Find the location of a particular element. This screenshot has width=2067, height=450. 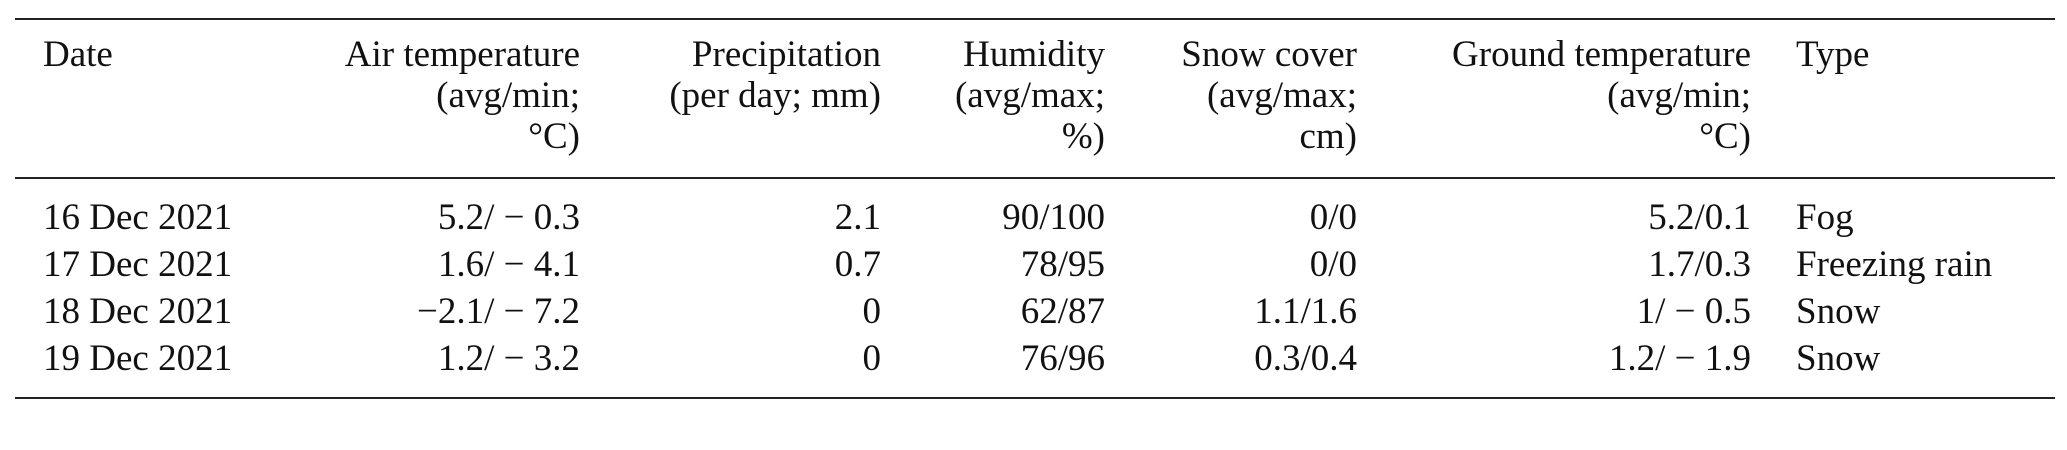

cell-air-temperature: 5.2/ − 0.3 is located at coordinates (508, 217).